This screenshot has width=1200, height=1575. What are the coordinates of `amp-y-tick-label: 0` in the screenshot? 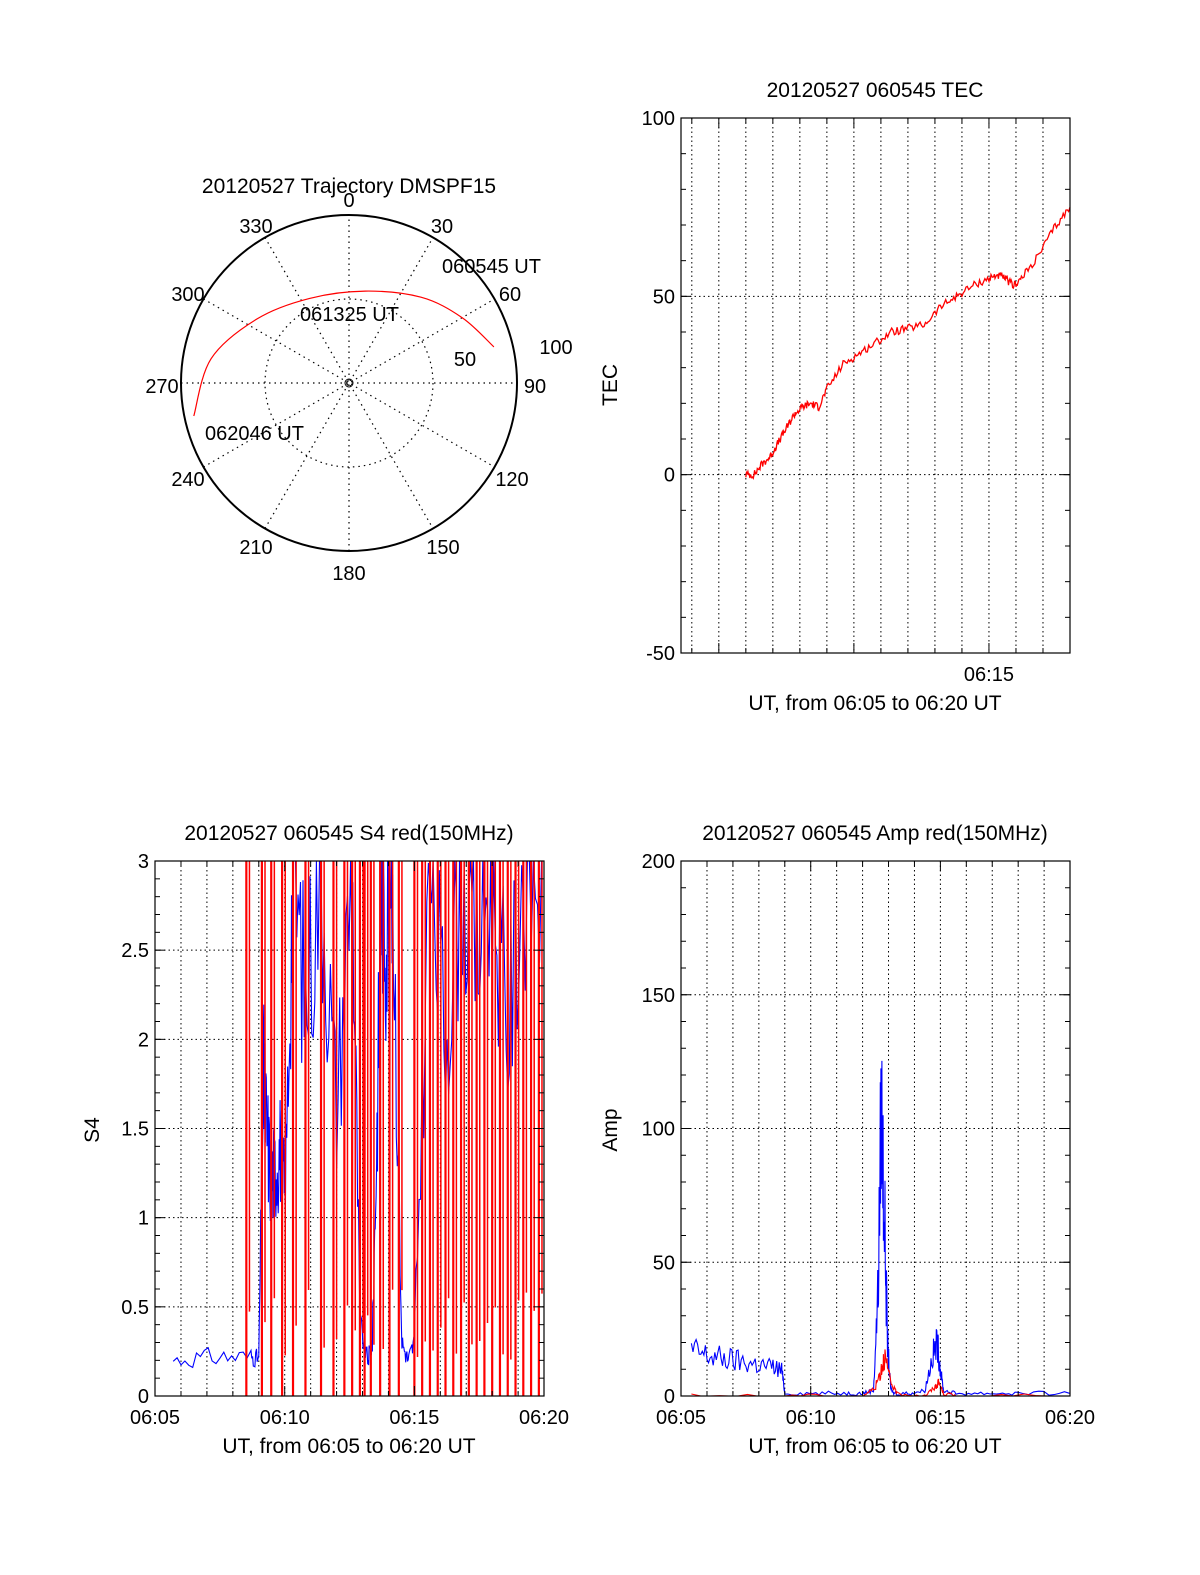 It's located at (669, 1397).